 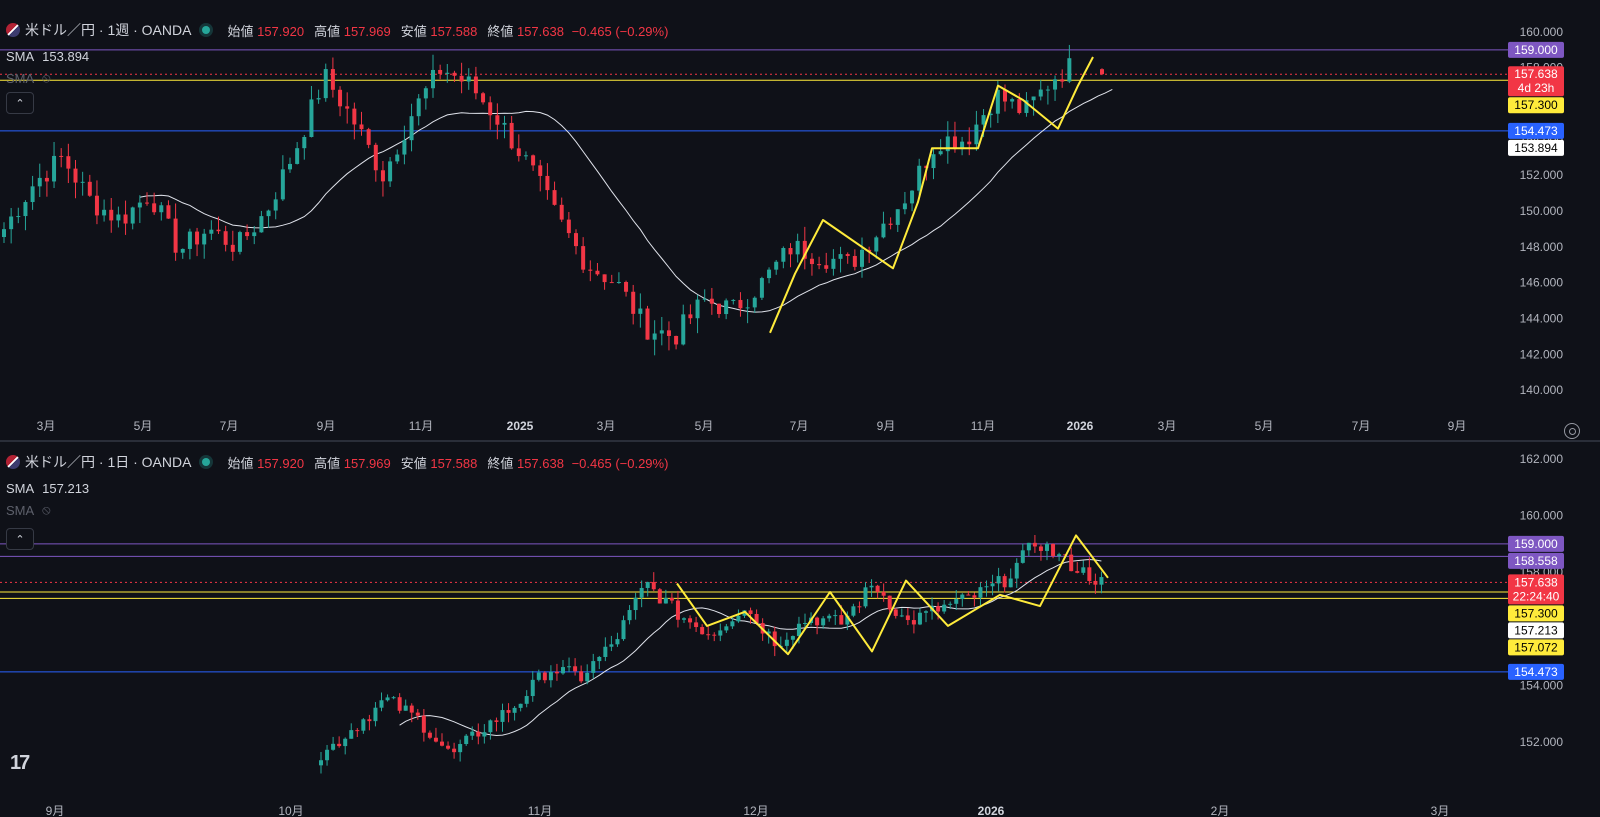 What do you see at coordinates (20, 539) in the screenshot?
I see `bottom-collapse-button: ⌃` at bounding box center [20, 539].